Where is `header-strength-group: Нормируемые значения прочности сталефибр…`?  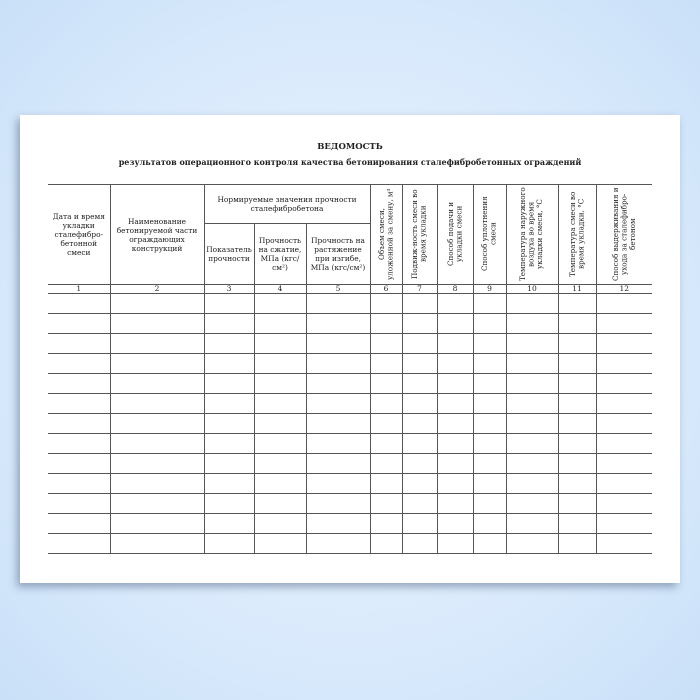
header-strength-group: Нормируемые значения прочности сталефибр… is located at coordinates (287, 204).